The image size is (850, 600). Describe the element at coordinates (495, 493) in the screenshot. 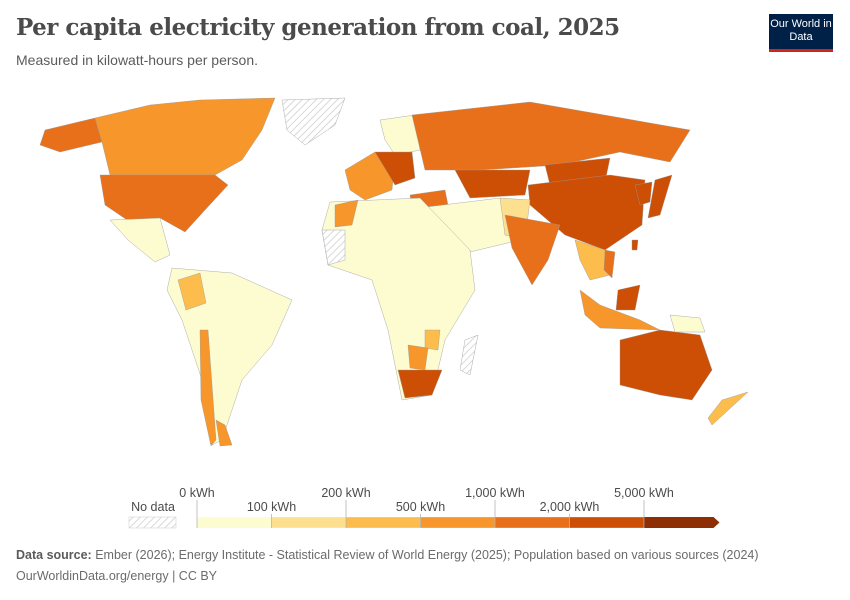

I see `legend-tick-label: 1,000 kWh` at that location.